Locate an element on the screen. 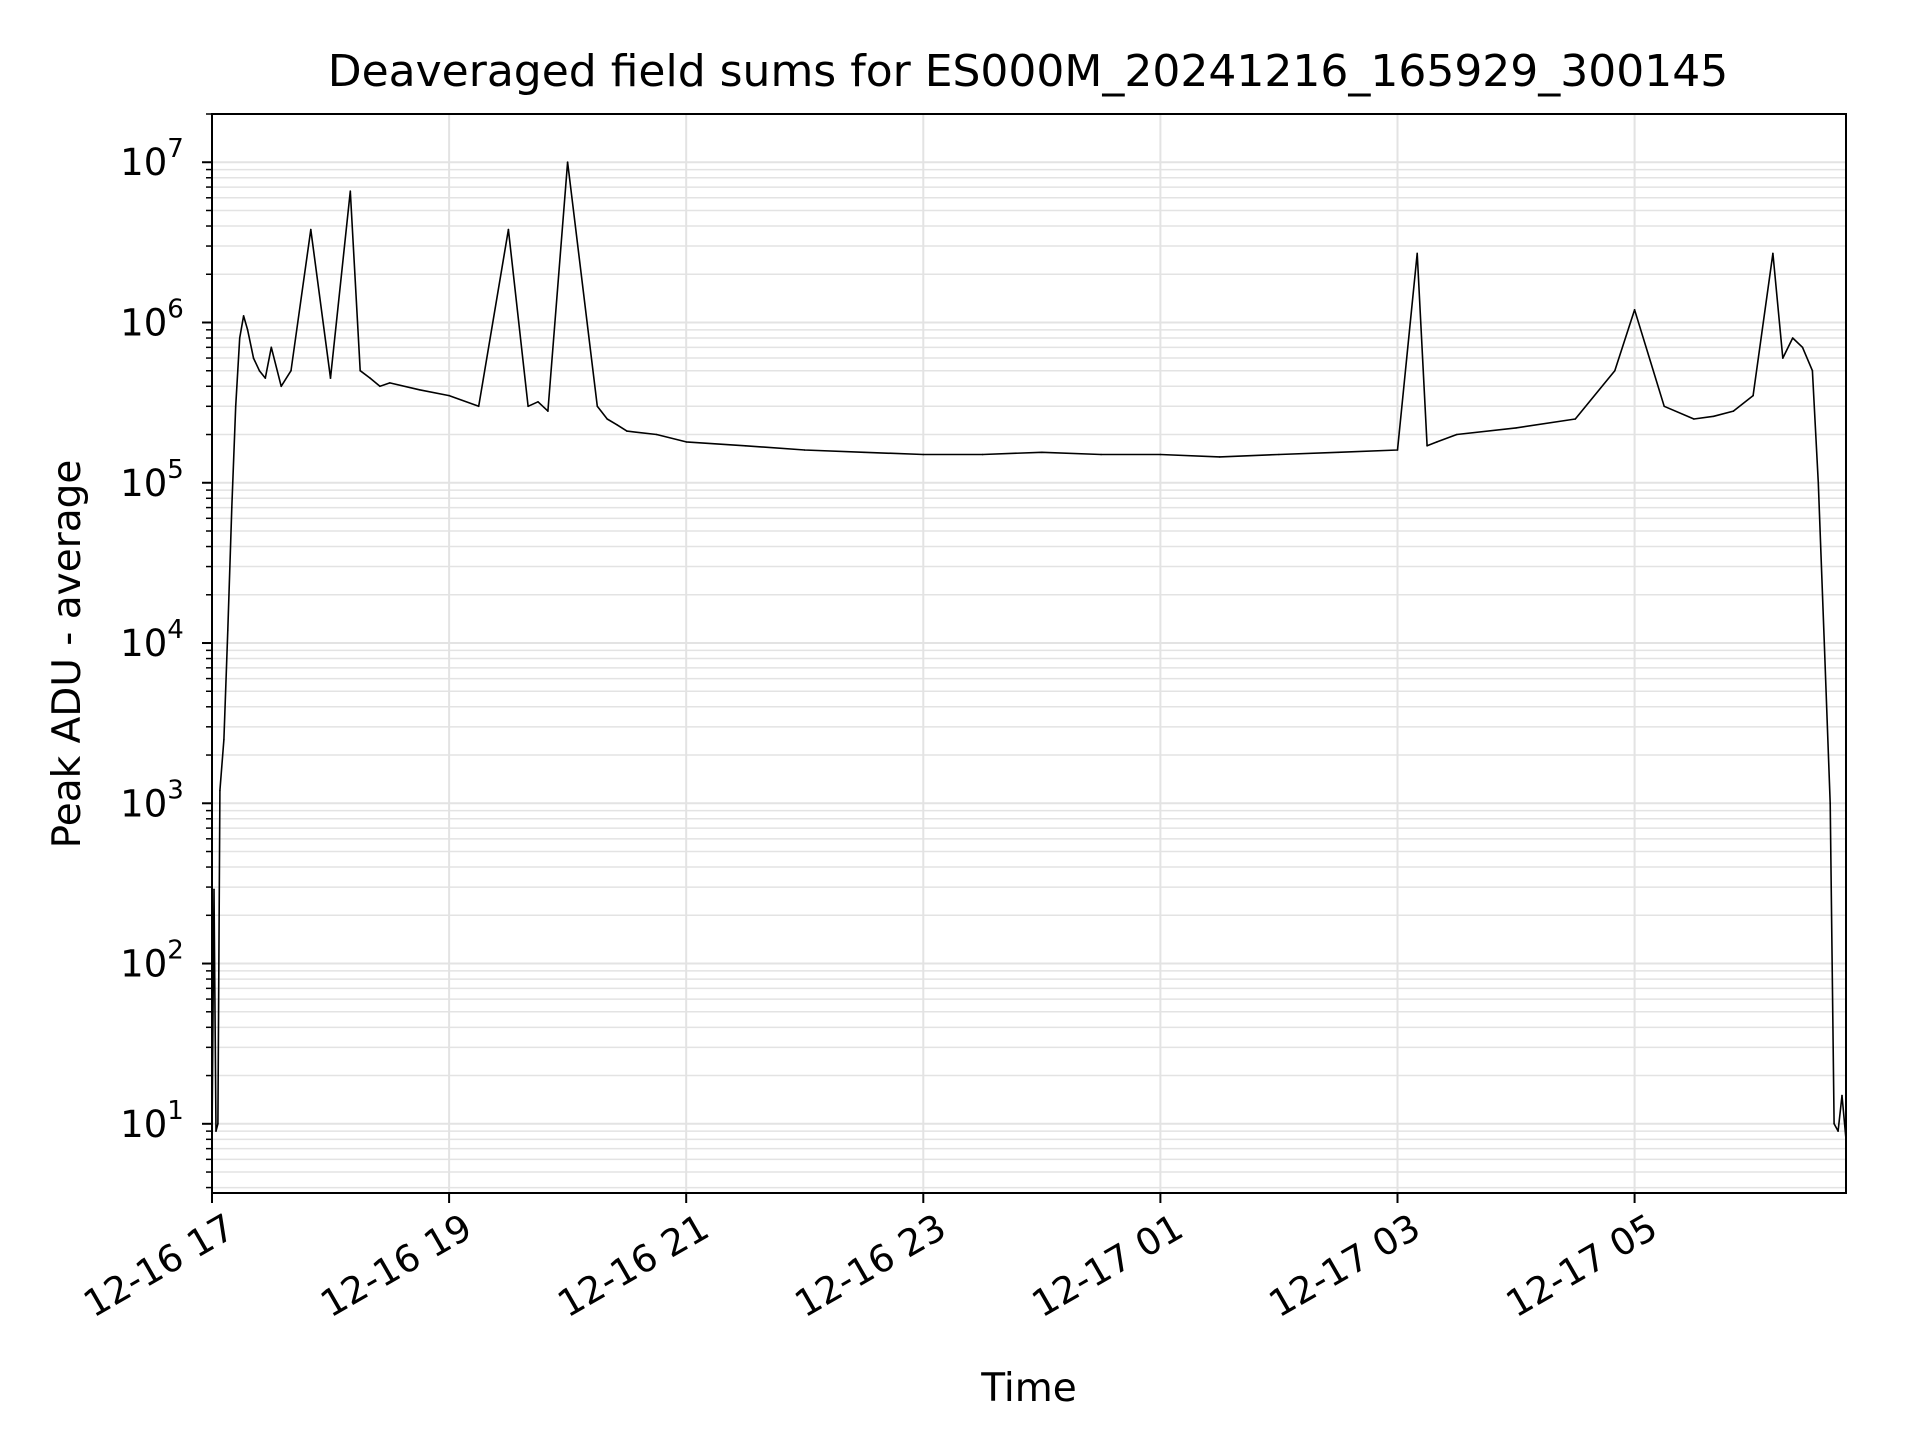 Image resolution: width=1920 pixels, height=1440 pixels. x-tick-label: 12-16 23 is located at coordinates (871, 1266).